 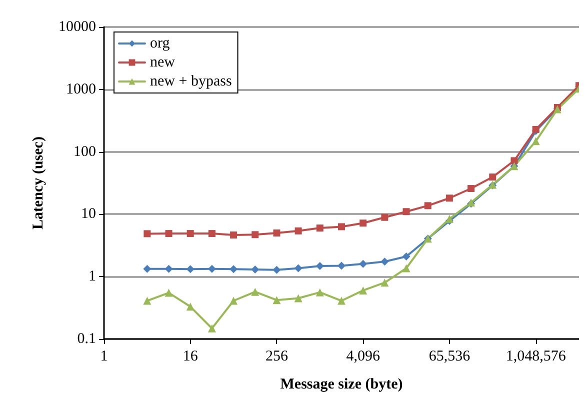 I want to click on legend-label: org, so click(x=160, y=44).